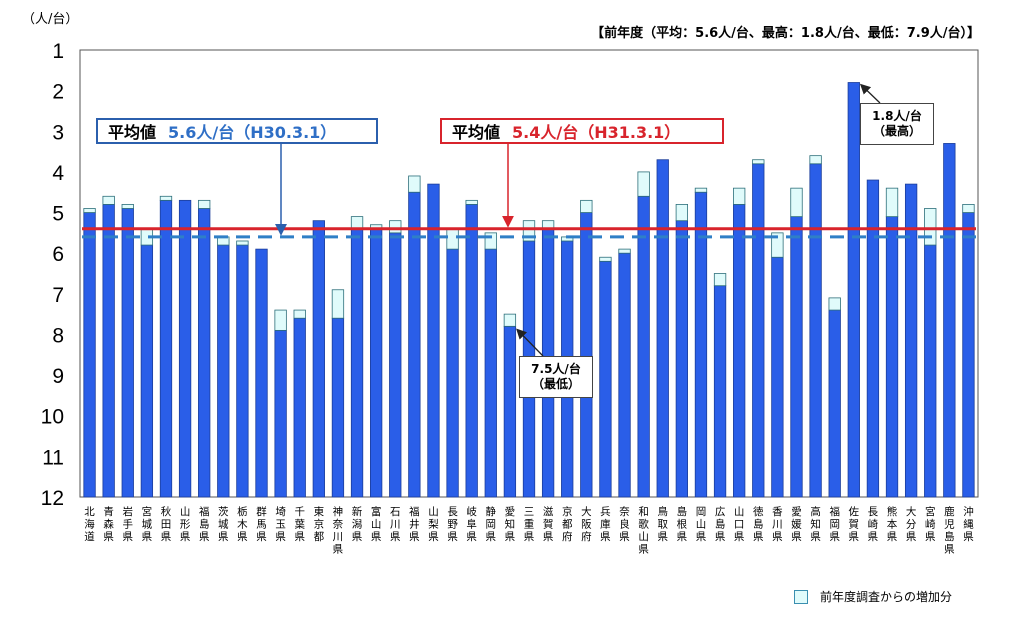 This screenshot has height=626, width=1014. Describe the element at coordinates (886, 597) in the screenshot. I see `legend-increase-label: 前年度調査からの増加分` at that location.